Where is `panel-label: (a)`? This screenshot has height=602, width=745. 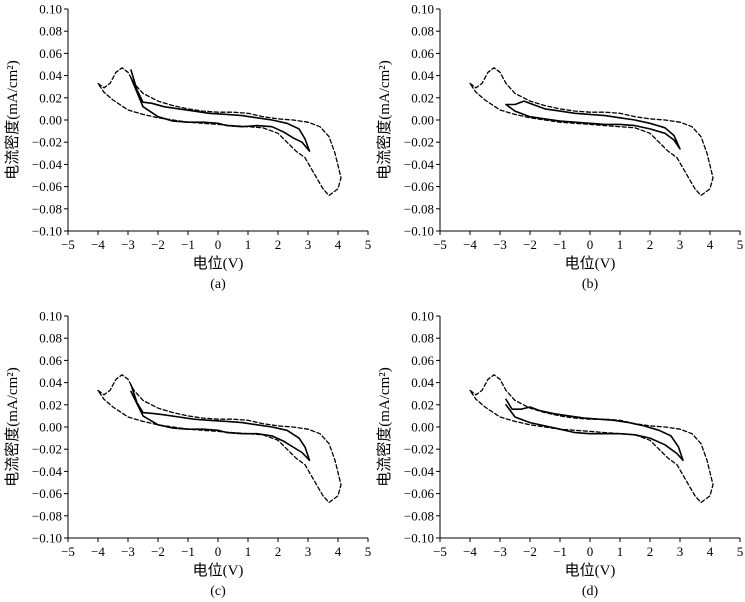
panel-label: (a) is located at coordinates (218, 284).